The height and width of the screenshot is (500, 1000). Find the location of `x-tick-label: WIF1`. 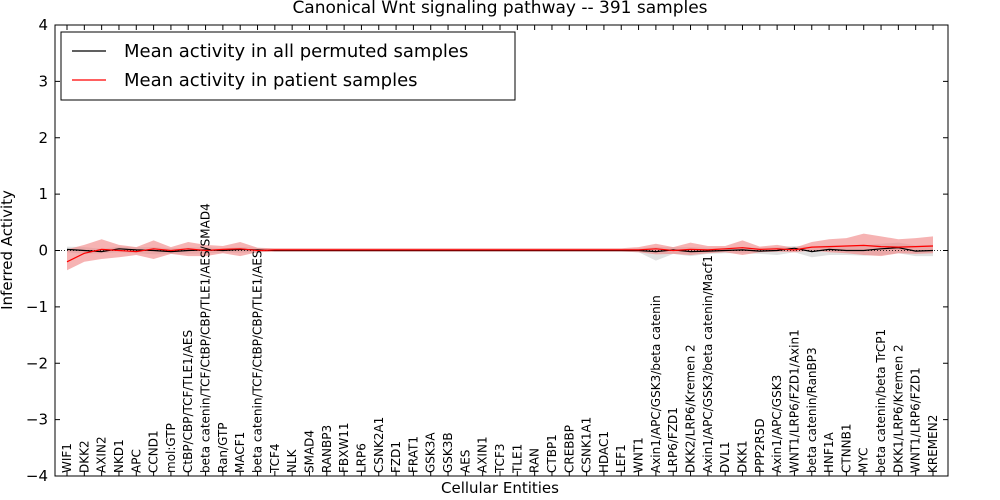

x-tick-label: WIF1 is located at coordinates (67, 458).